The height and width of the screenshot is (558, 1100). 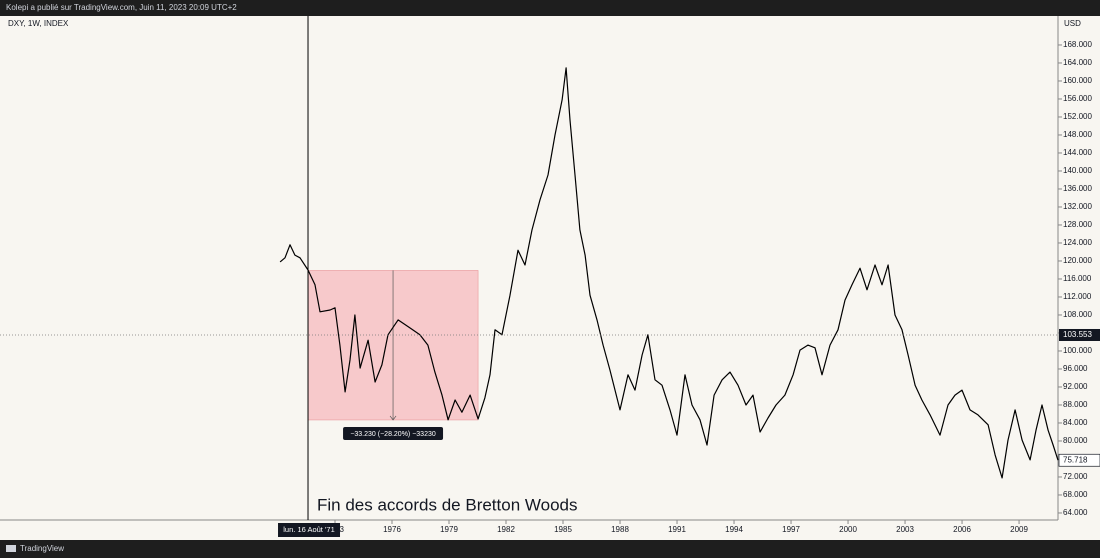 I want to click on y-tick-label: 112.000, so click(x=1077, y=296).